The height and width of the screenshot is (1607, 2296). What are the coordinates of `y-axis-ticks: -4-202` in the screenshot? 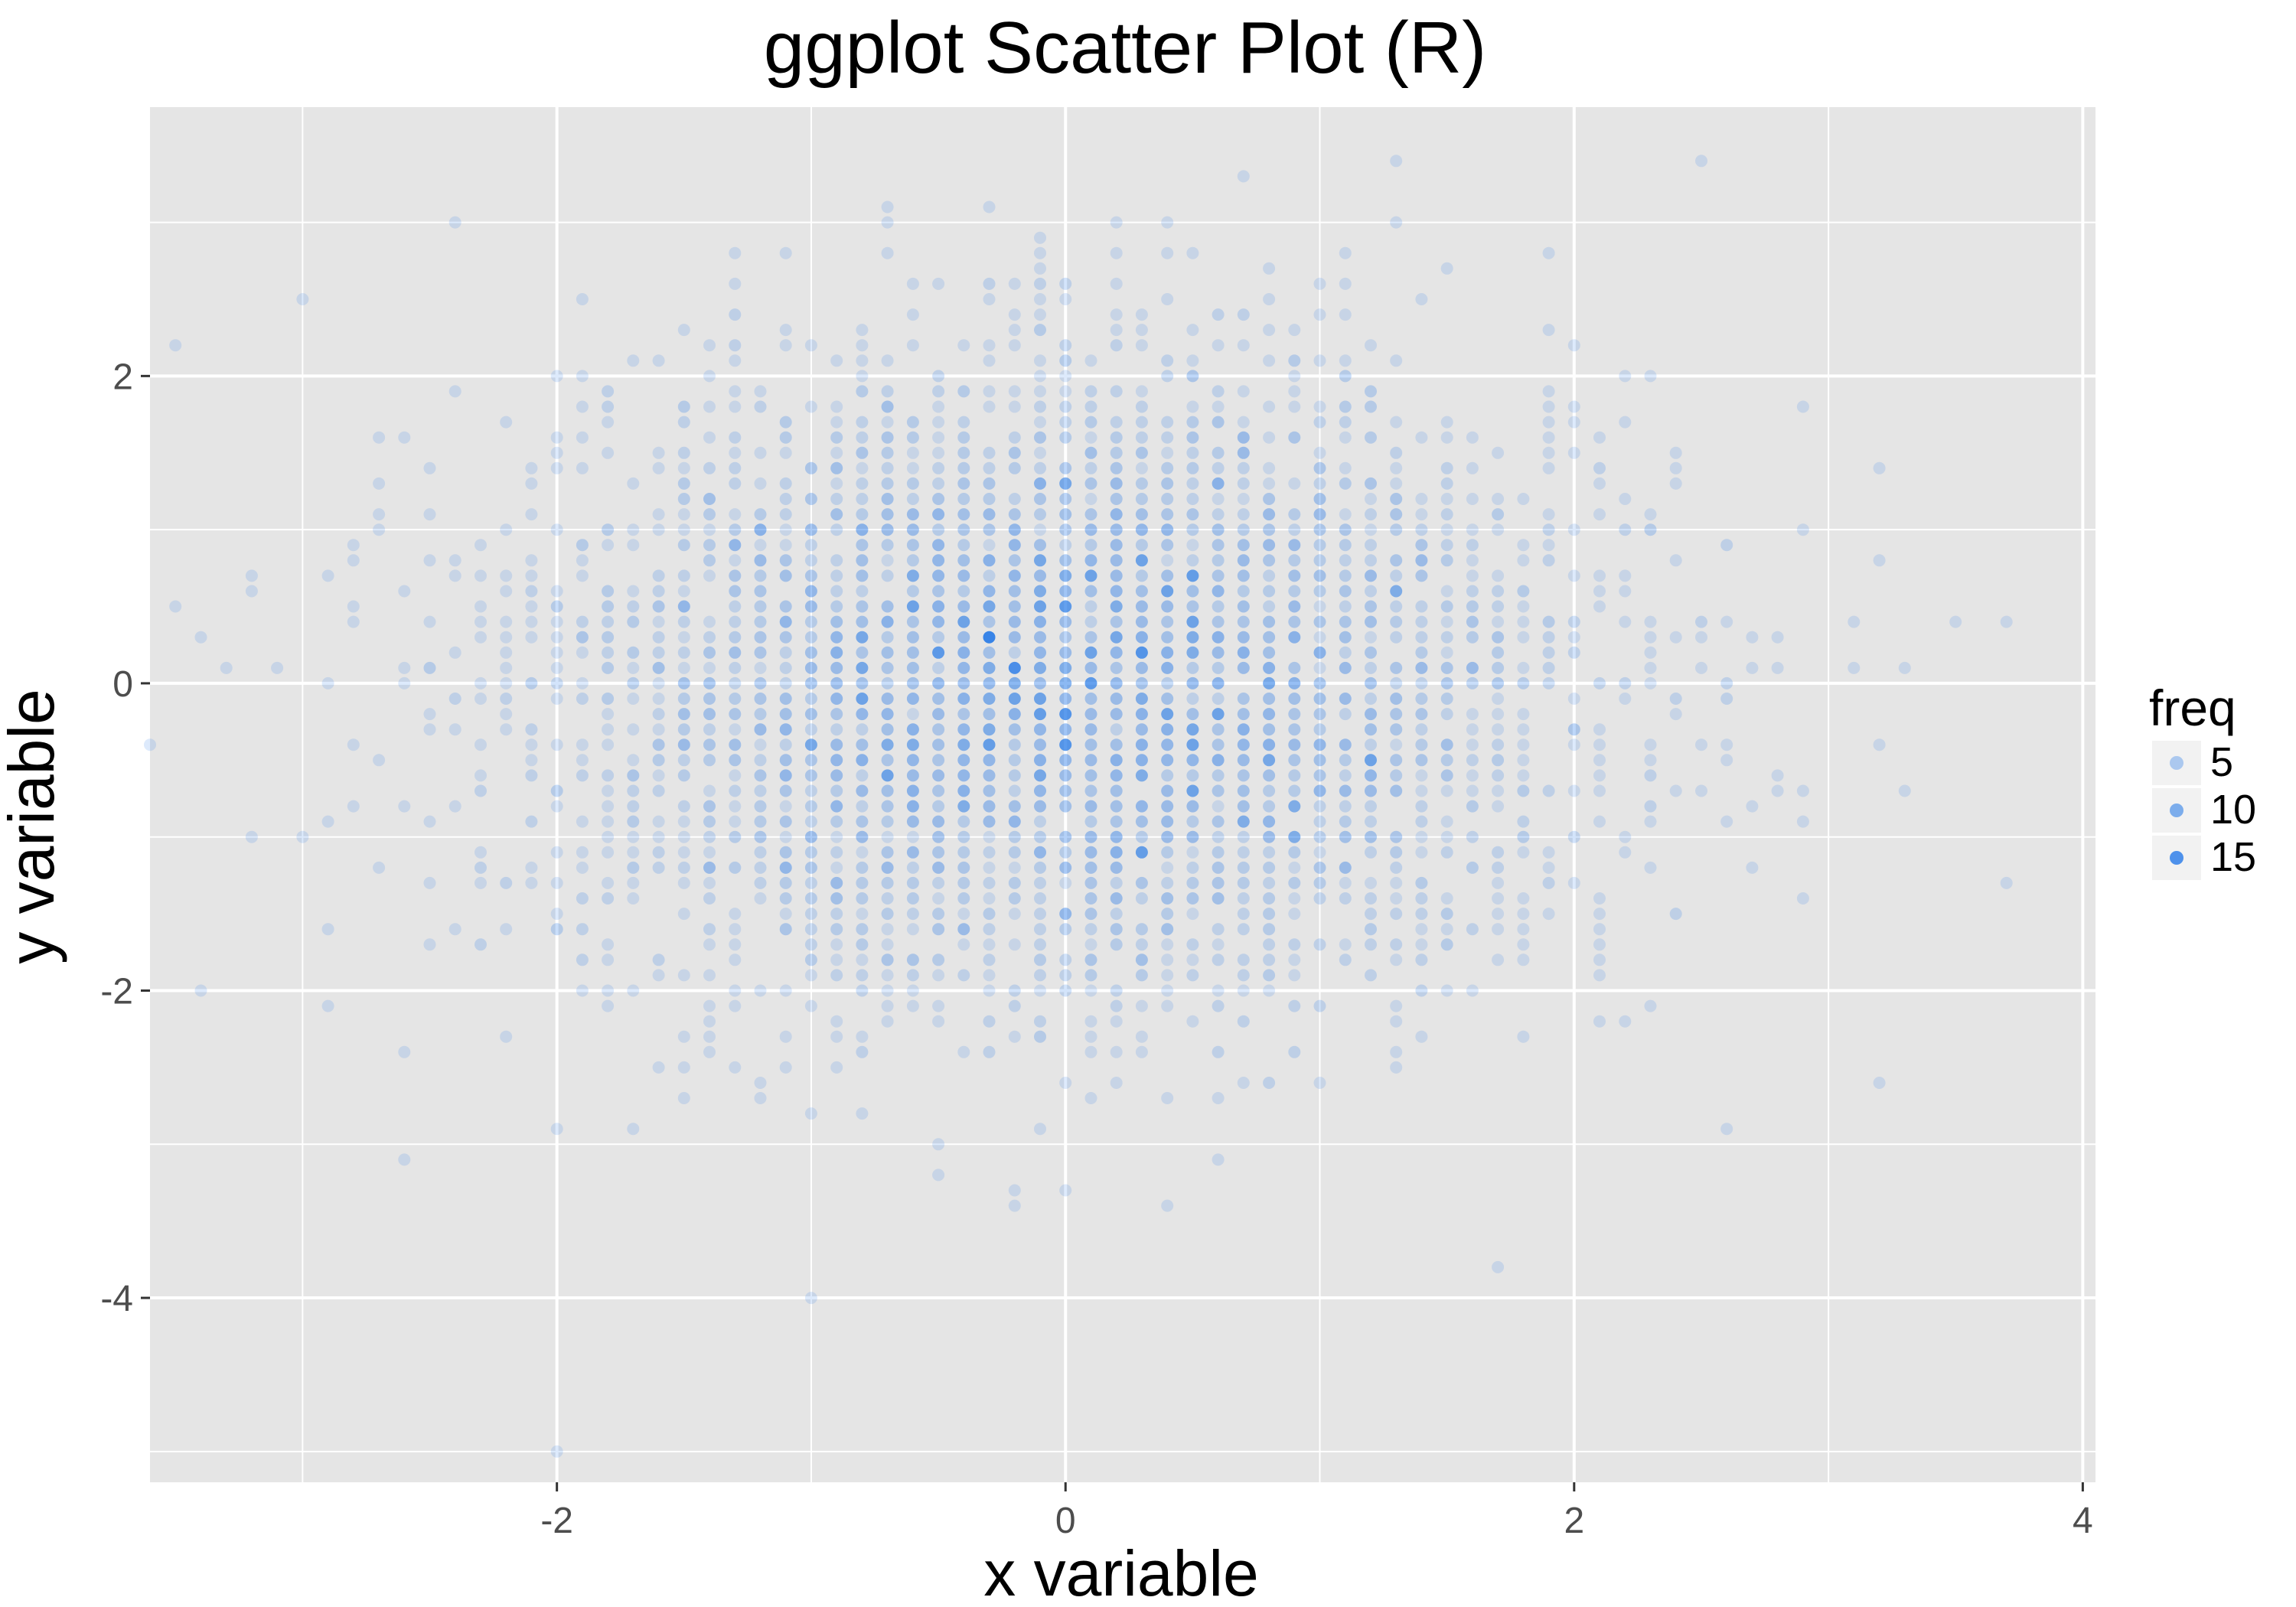 It's located at (125, 838).